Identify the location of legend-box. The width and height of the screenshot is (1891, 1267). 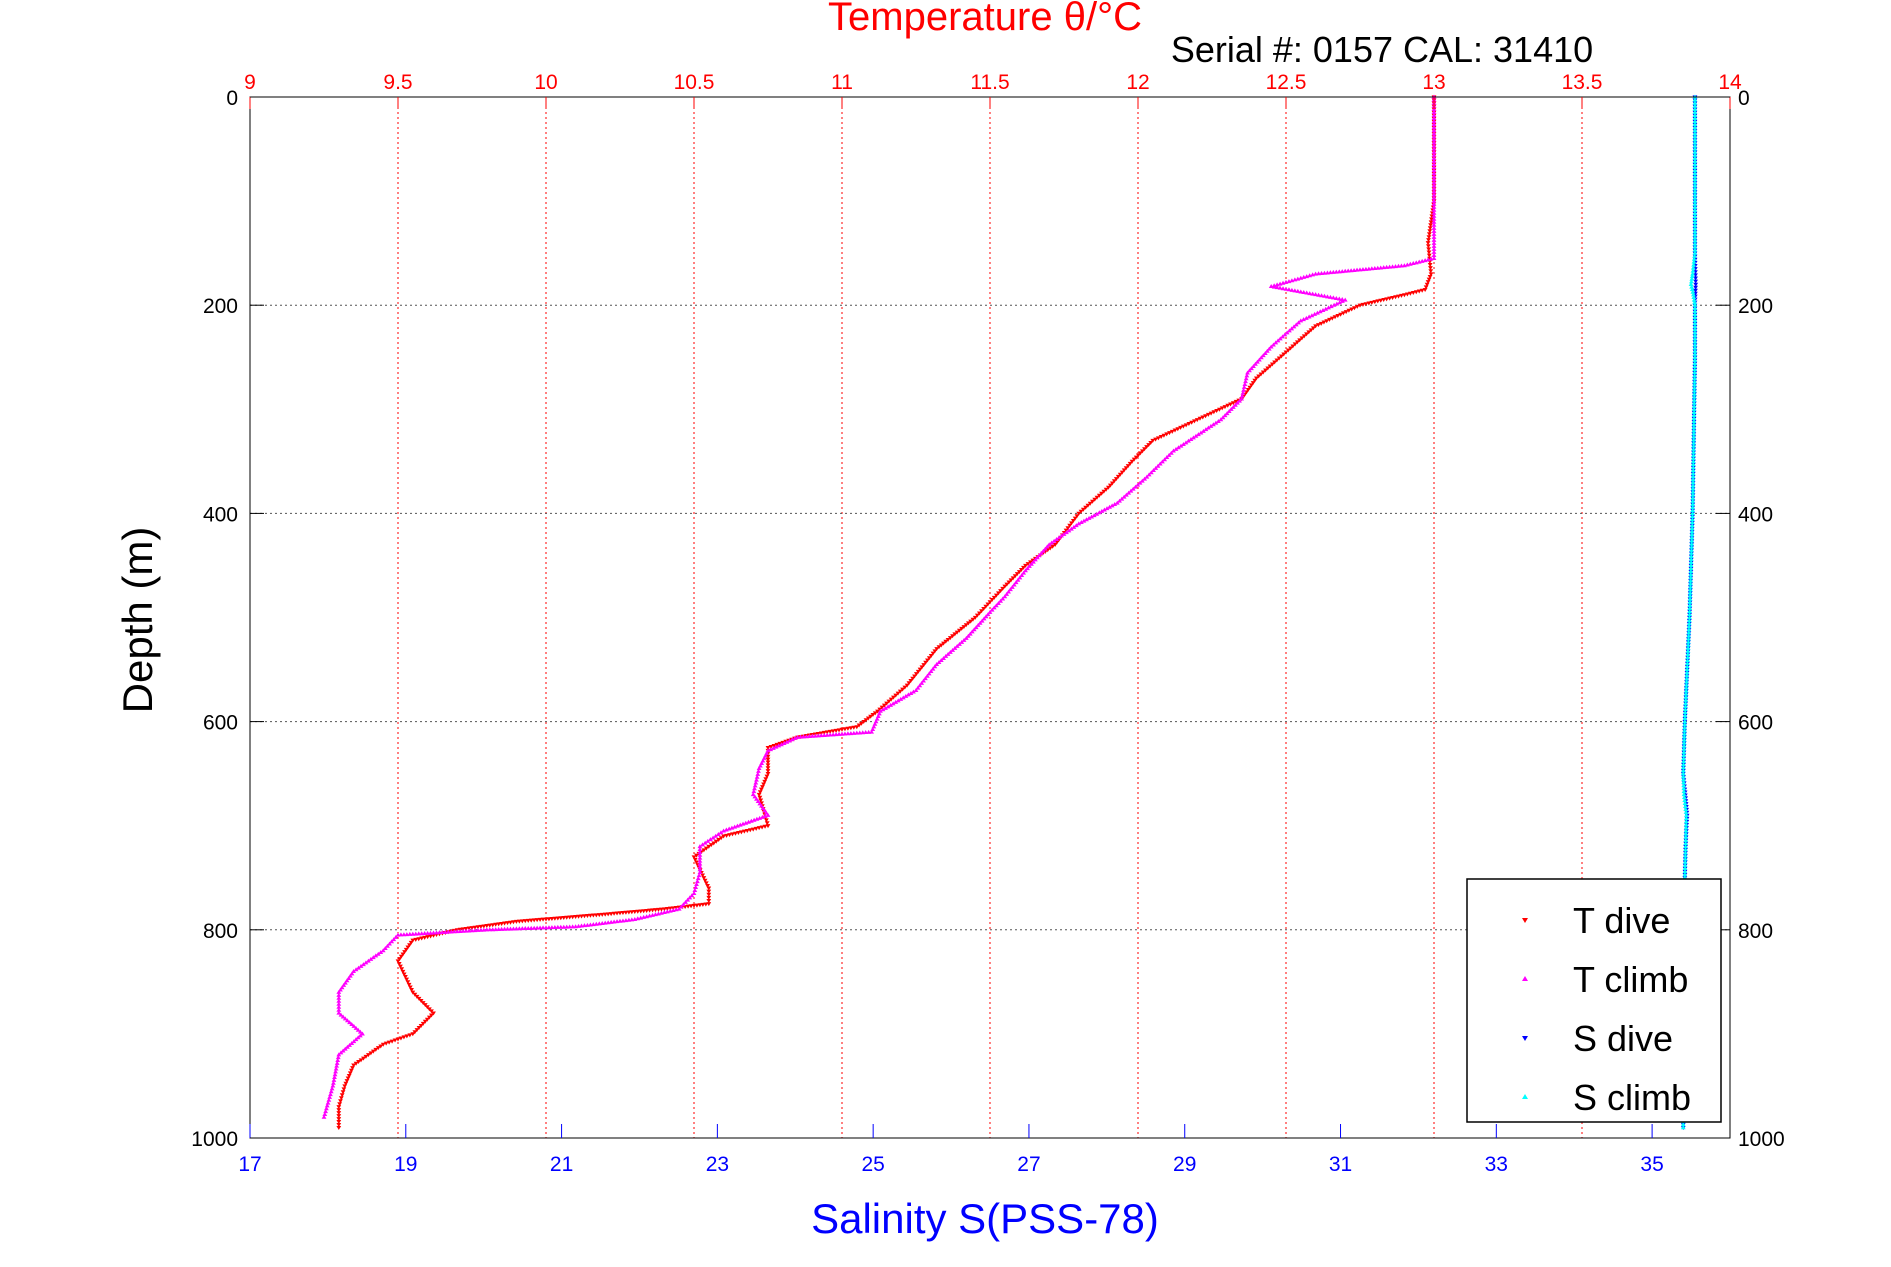
(1594, 1000).